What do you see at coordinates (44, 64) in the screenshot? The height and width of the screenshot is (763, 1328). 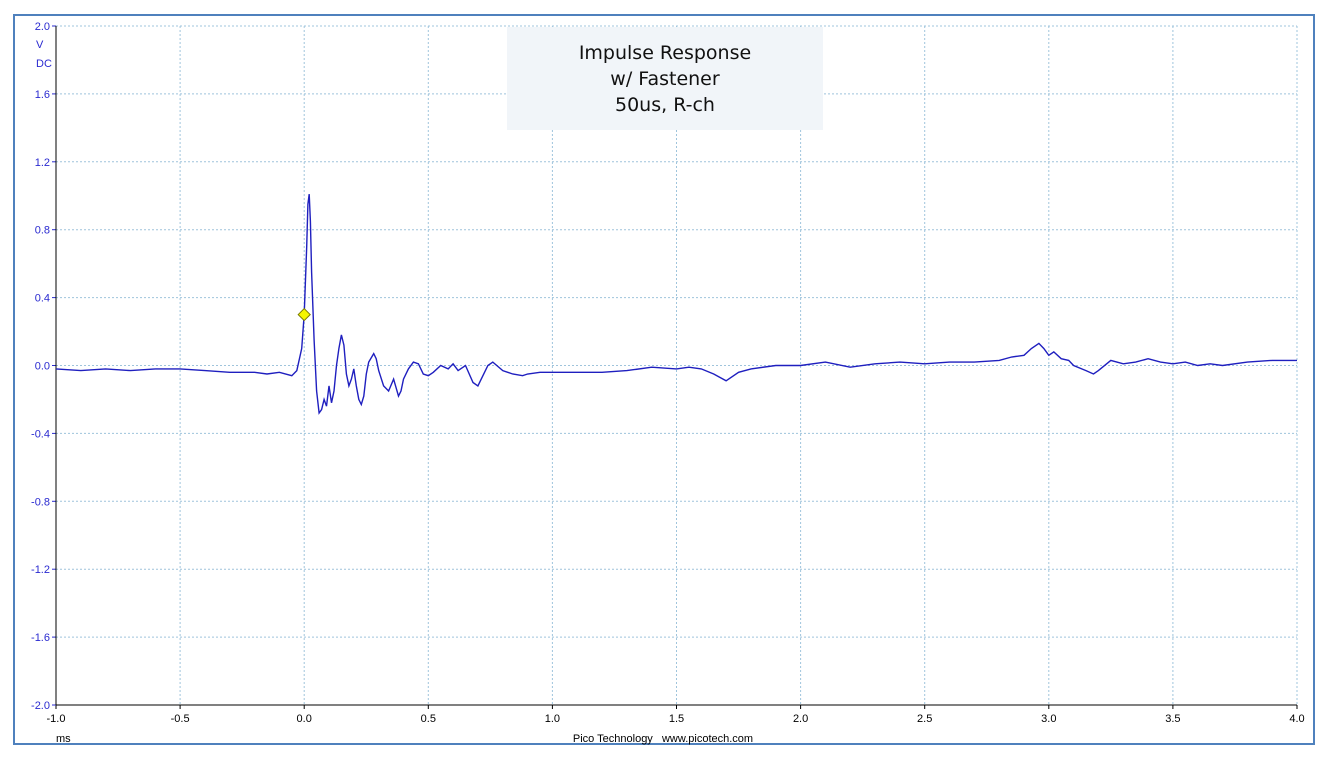 I see `y-unit-line-2: DC` at bounding box center [44, 64].